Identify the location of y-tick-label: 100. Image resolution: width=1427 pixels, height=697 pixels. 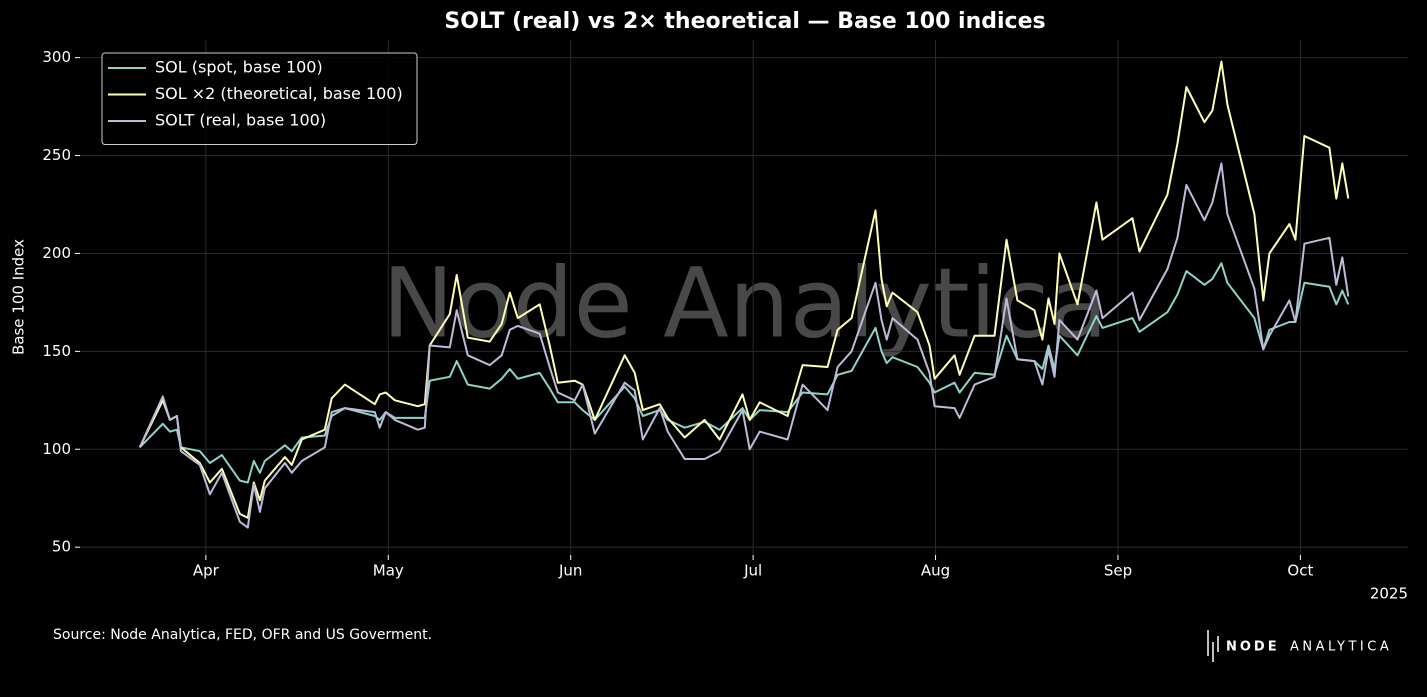
(56, 449).